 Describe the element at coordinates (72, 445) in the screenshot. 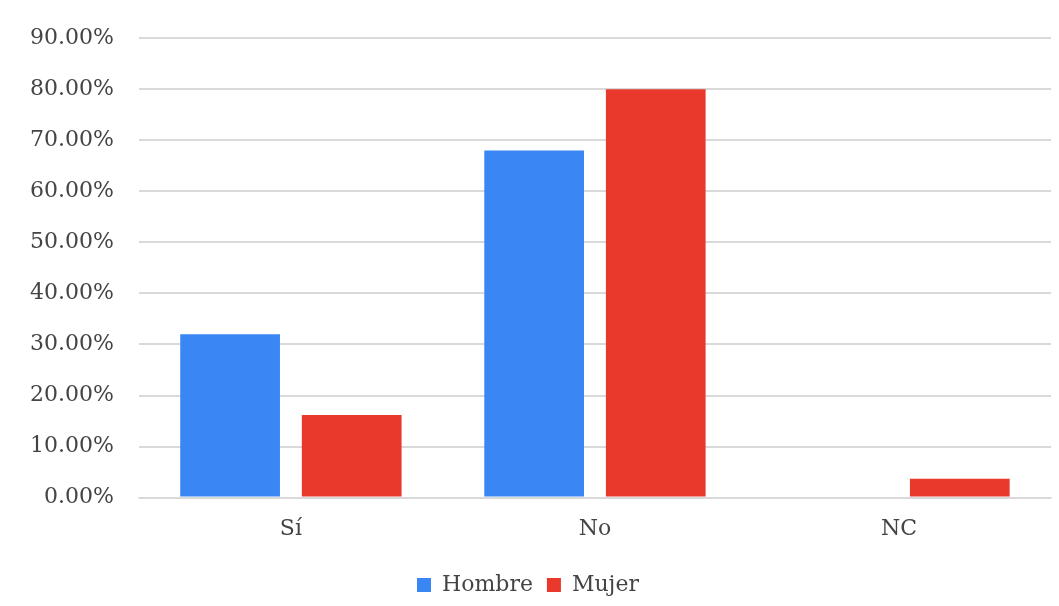

I see `y-tick-label: 10.00%` at that location.